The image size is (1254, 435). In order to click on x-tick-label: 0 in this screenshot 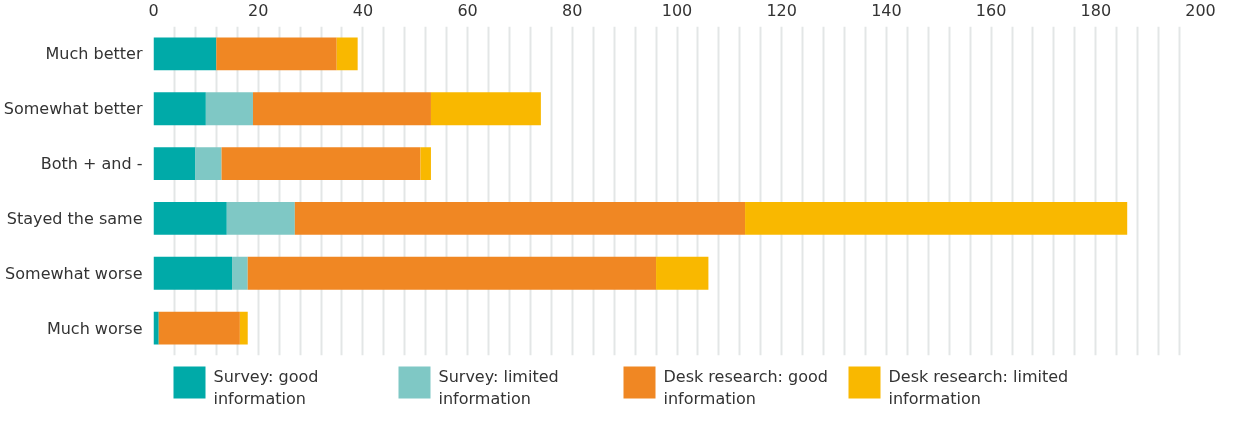, I will do `click(153, 10)`.